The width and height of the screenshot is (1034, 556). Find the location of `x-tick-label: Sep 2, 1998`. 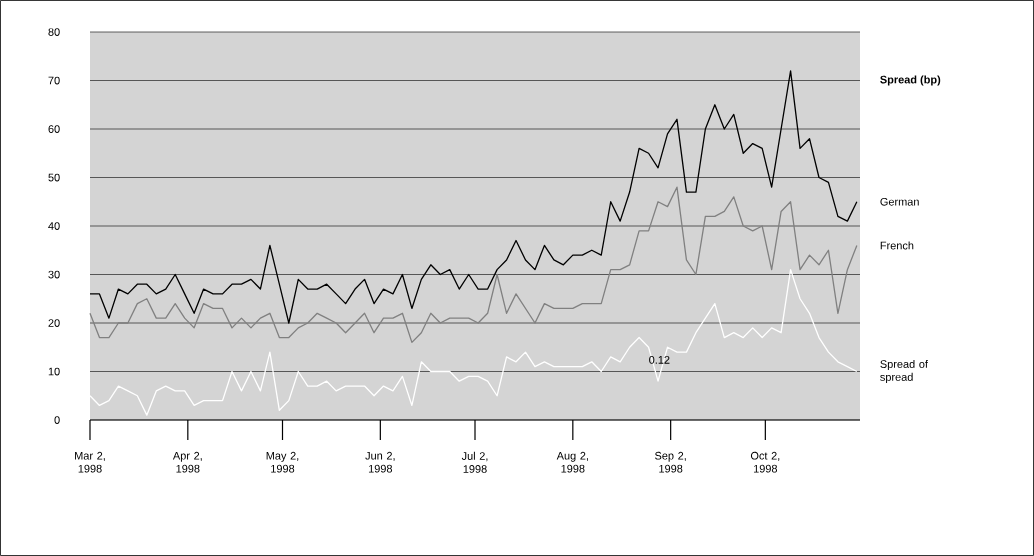

x-tick-label: Sep 2, 1998 is located at coordinates (670, 462).